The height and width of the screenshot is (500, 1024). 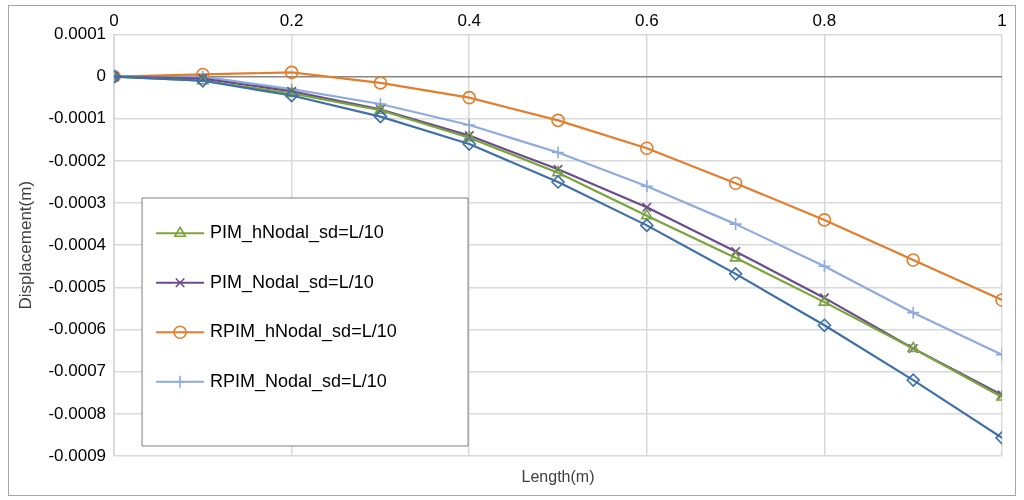 I want to click on x-tick-label: 0.8, so click(x=824, y=20).